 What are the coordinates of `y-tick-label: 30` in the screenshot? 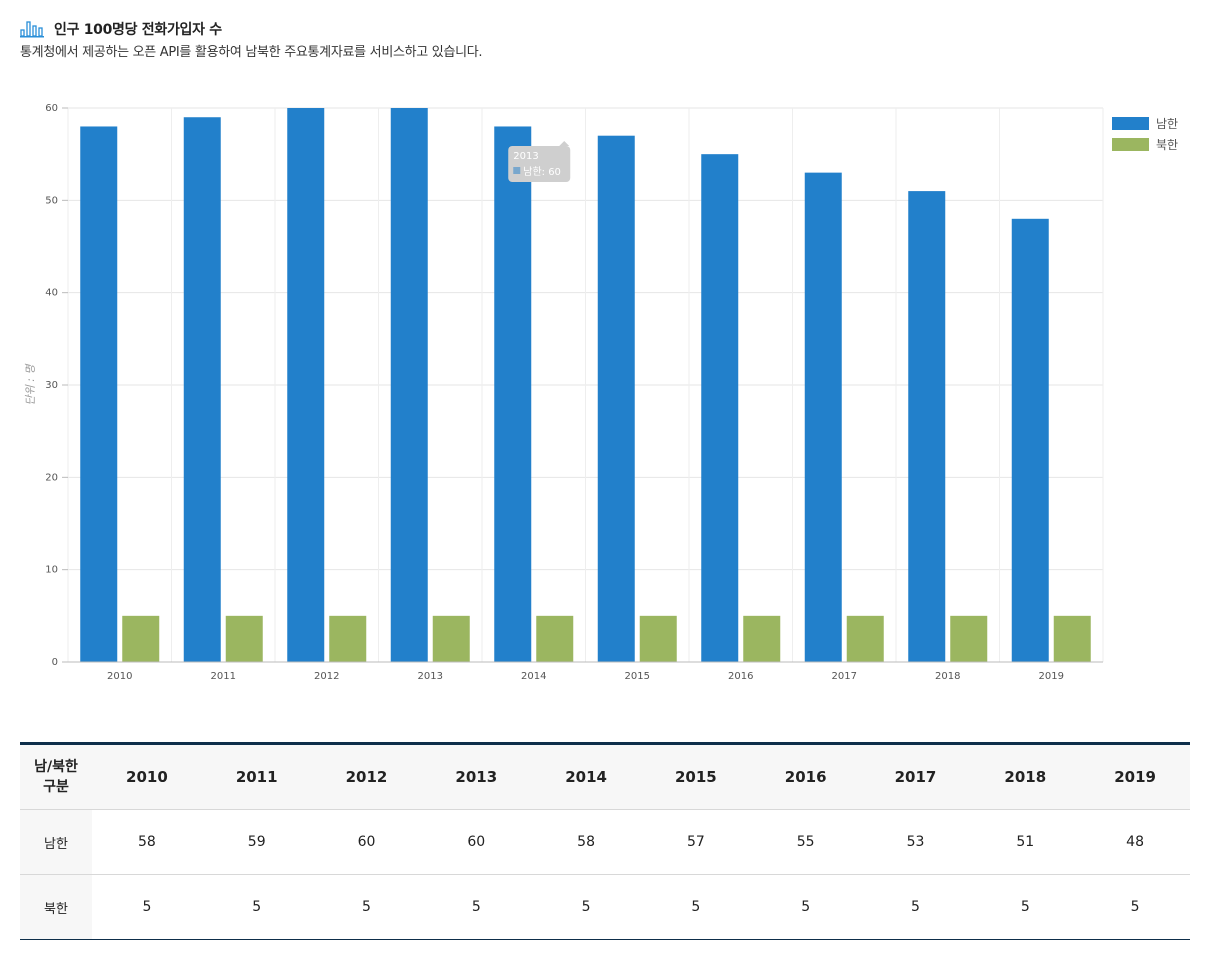 It's located at (51, 385).